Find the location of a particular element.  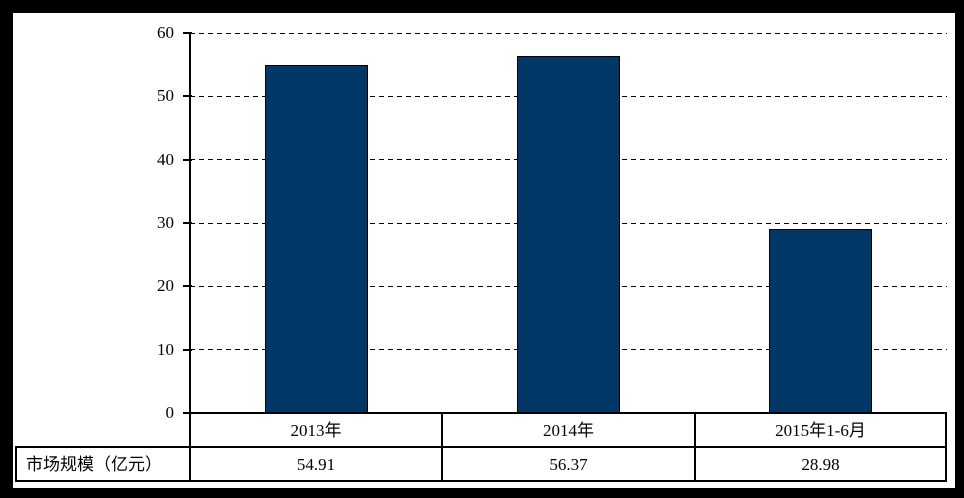

category-label-2015: 2015年1-6月 is located at coordinates (820, 430).